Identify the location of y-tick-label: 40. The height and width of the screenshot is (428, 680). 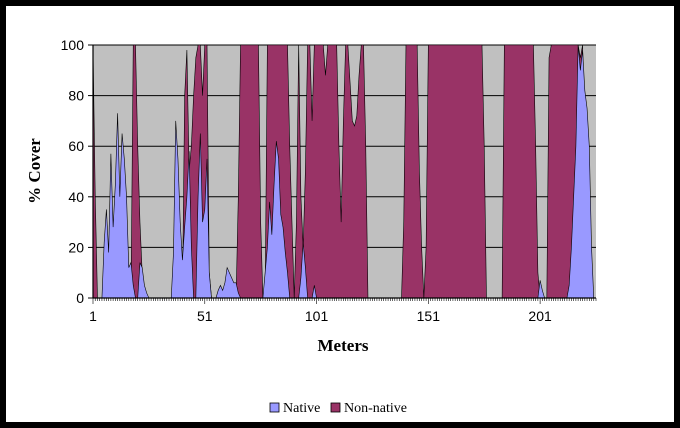
(76, 197).